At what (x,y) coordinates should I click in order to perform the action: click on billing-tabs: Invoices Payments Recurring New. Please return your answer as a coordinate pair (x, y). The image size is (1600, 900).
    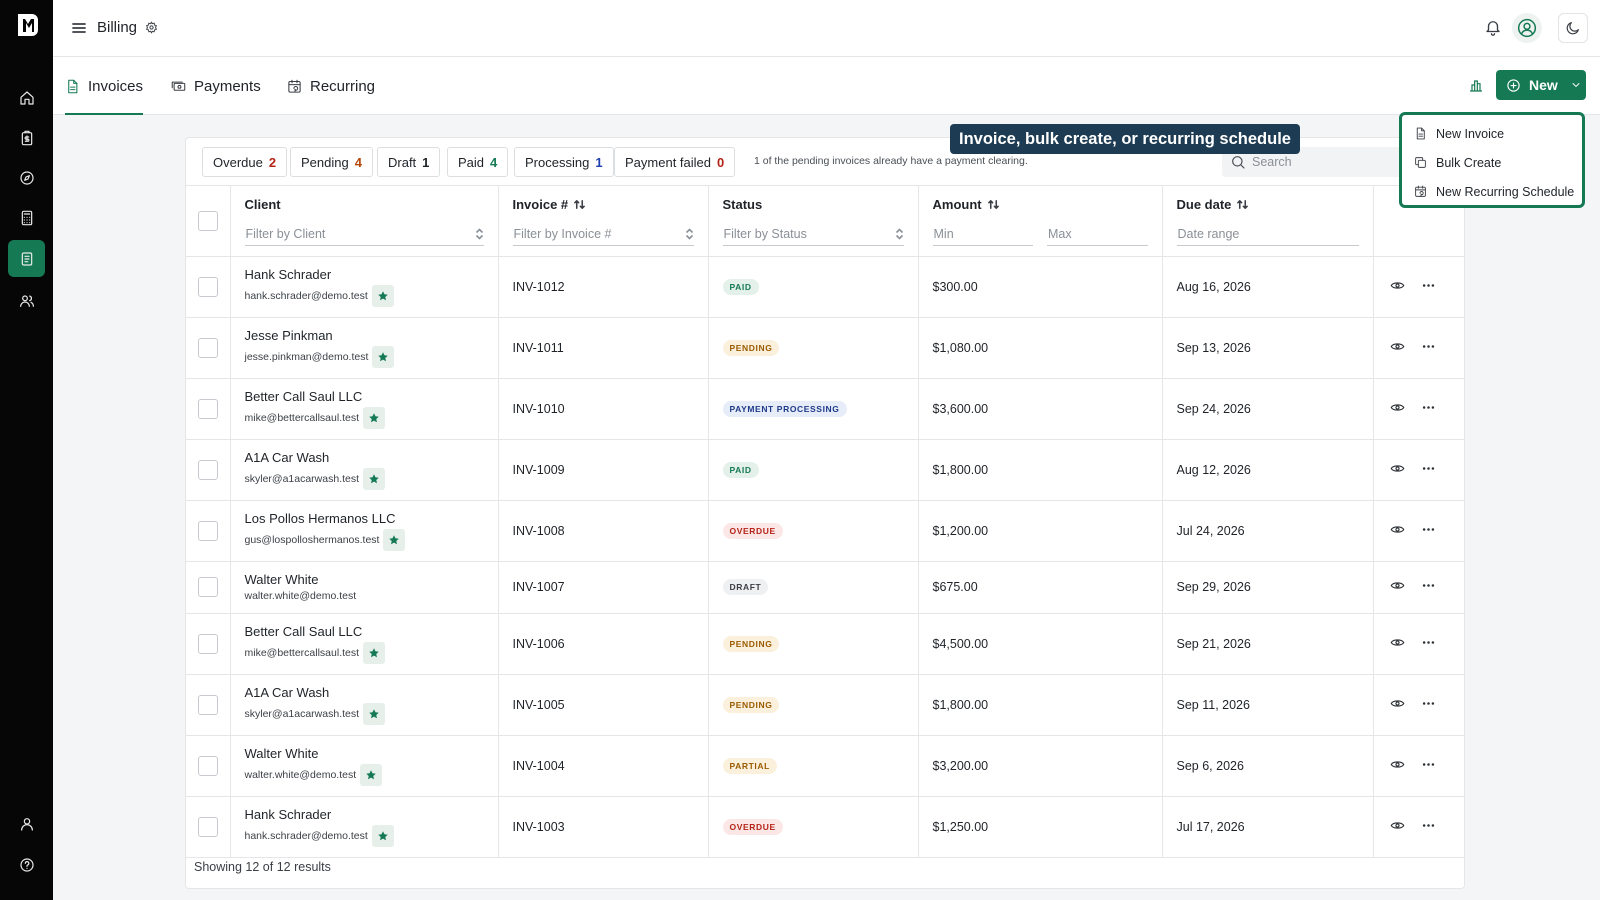
    Looking at the image, I should click on (826, 86).